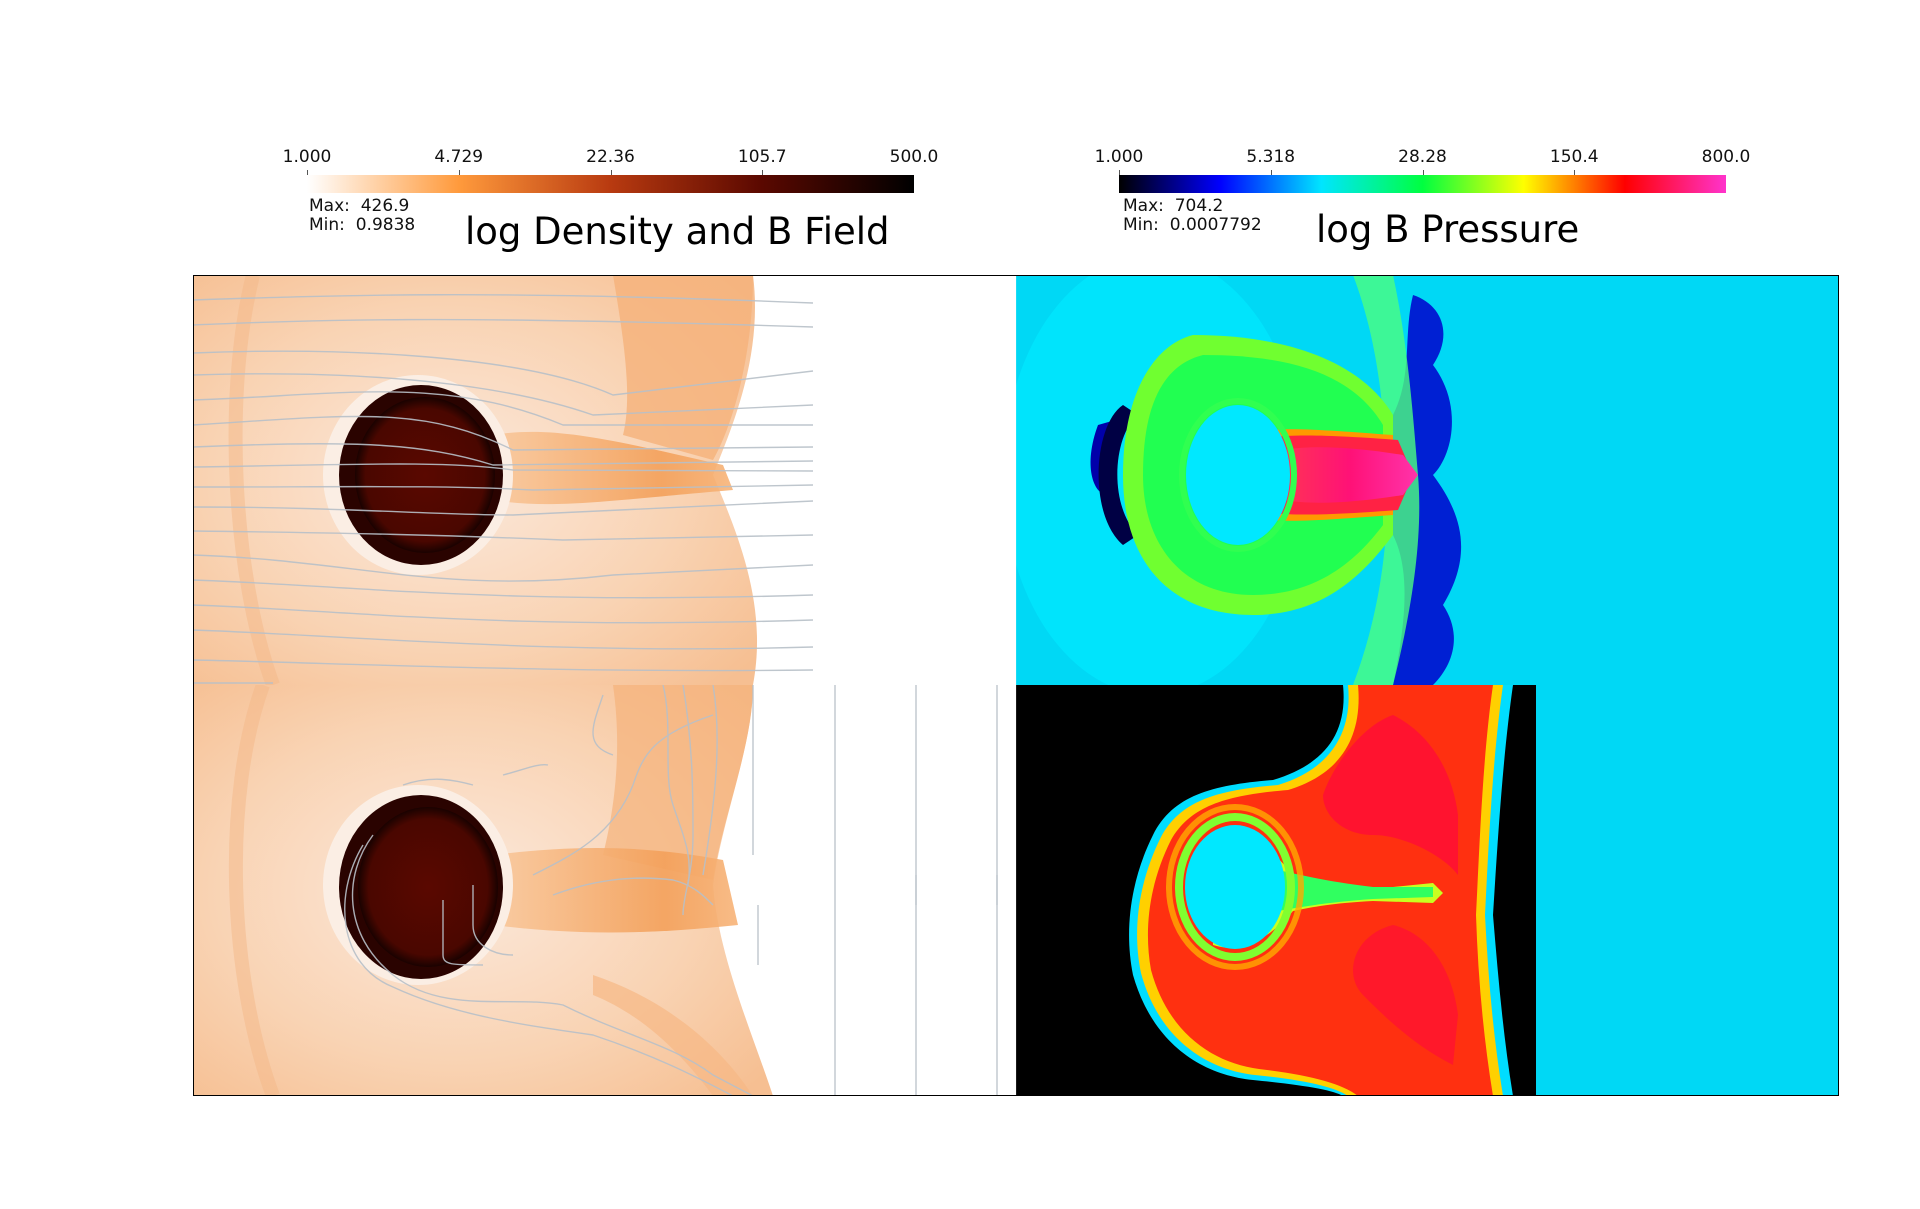 This screenshot has width=1920, height=1209. What do you see at coordinates (914, 157) in the screenshot?
I see `density-tick-label: 500.0` at bounding box center [914, 157].